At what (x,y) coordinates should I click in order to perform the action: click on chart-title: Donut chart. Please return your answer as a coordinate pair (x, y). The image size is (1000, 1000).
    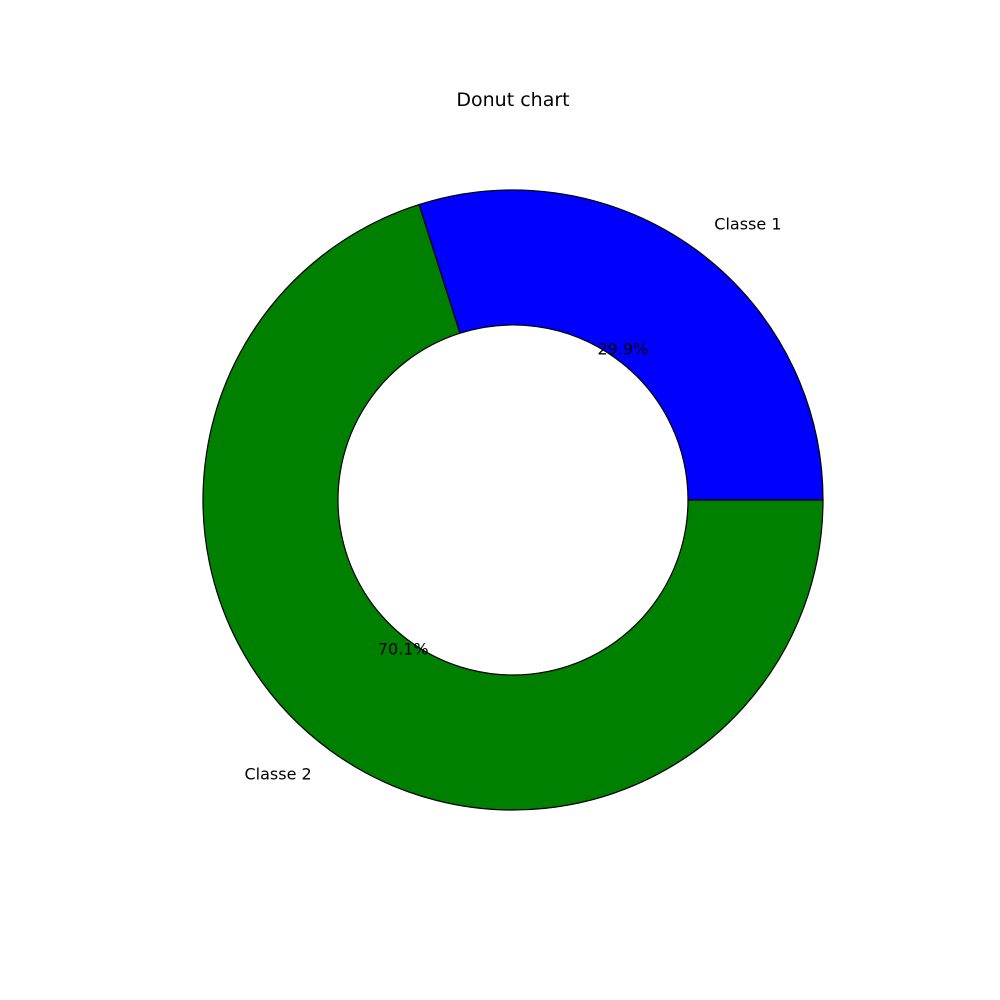
    Looking at the image, I should click on (512, 100).